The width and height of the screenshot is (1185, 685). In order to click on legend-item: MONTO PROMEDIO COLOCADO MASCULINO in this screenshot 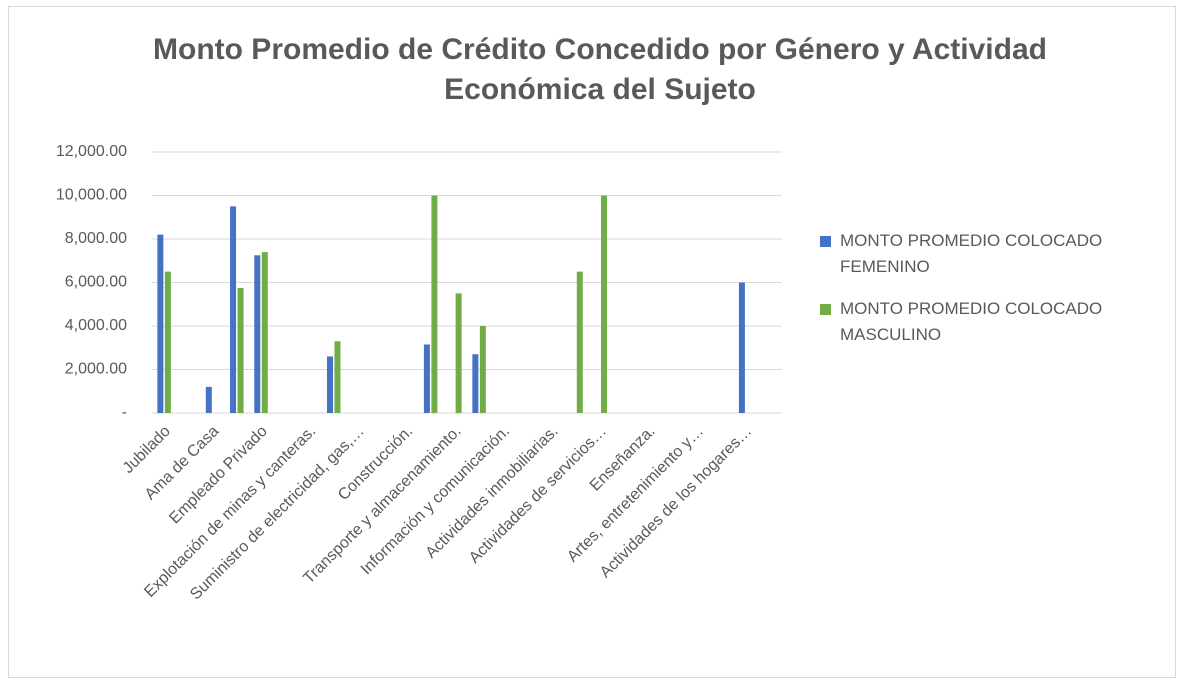, I will do `click(990, 322)`.